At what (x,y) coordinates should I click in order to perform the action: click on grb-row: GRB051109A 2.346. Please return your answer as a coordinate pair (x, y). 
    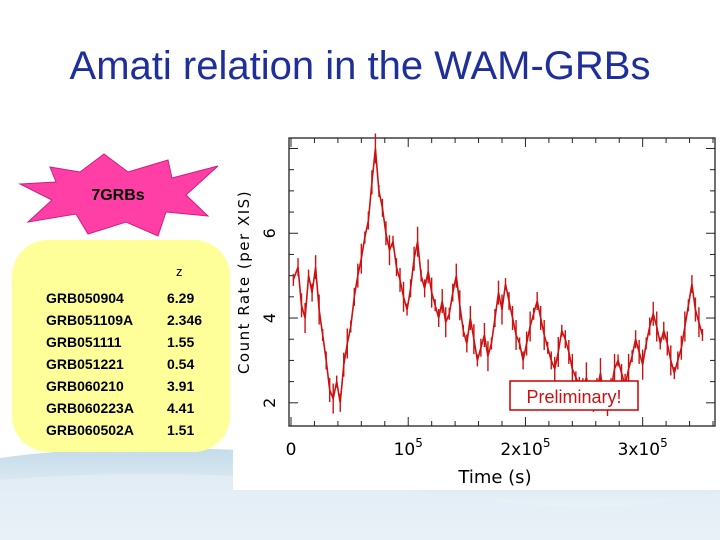
    Looking at the image, I should click on (124, 320).